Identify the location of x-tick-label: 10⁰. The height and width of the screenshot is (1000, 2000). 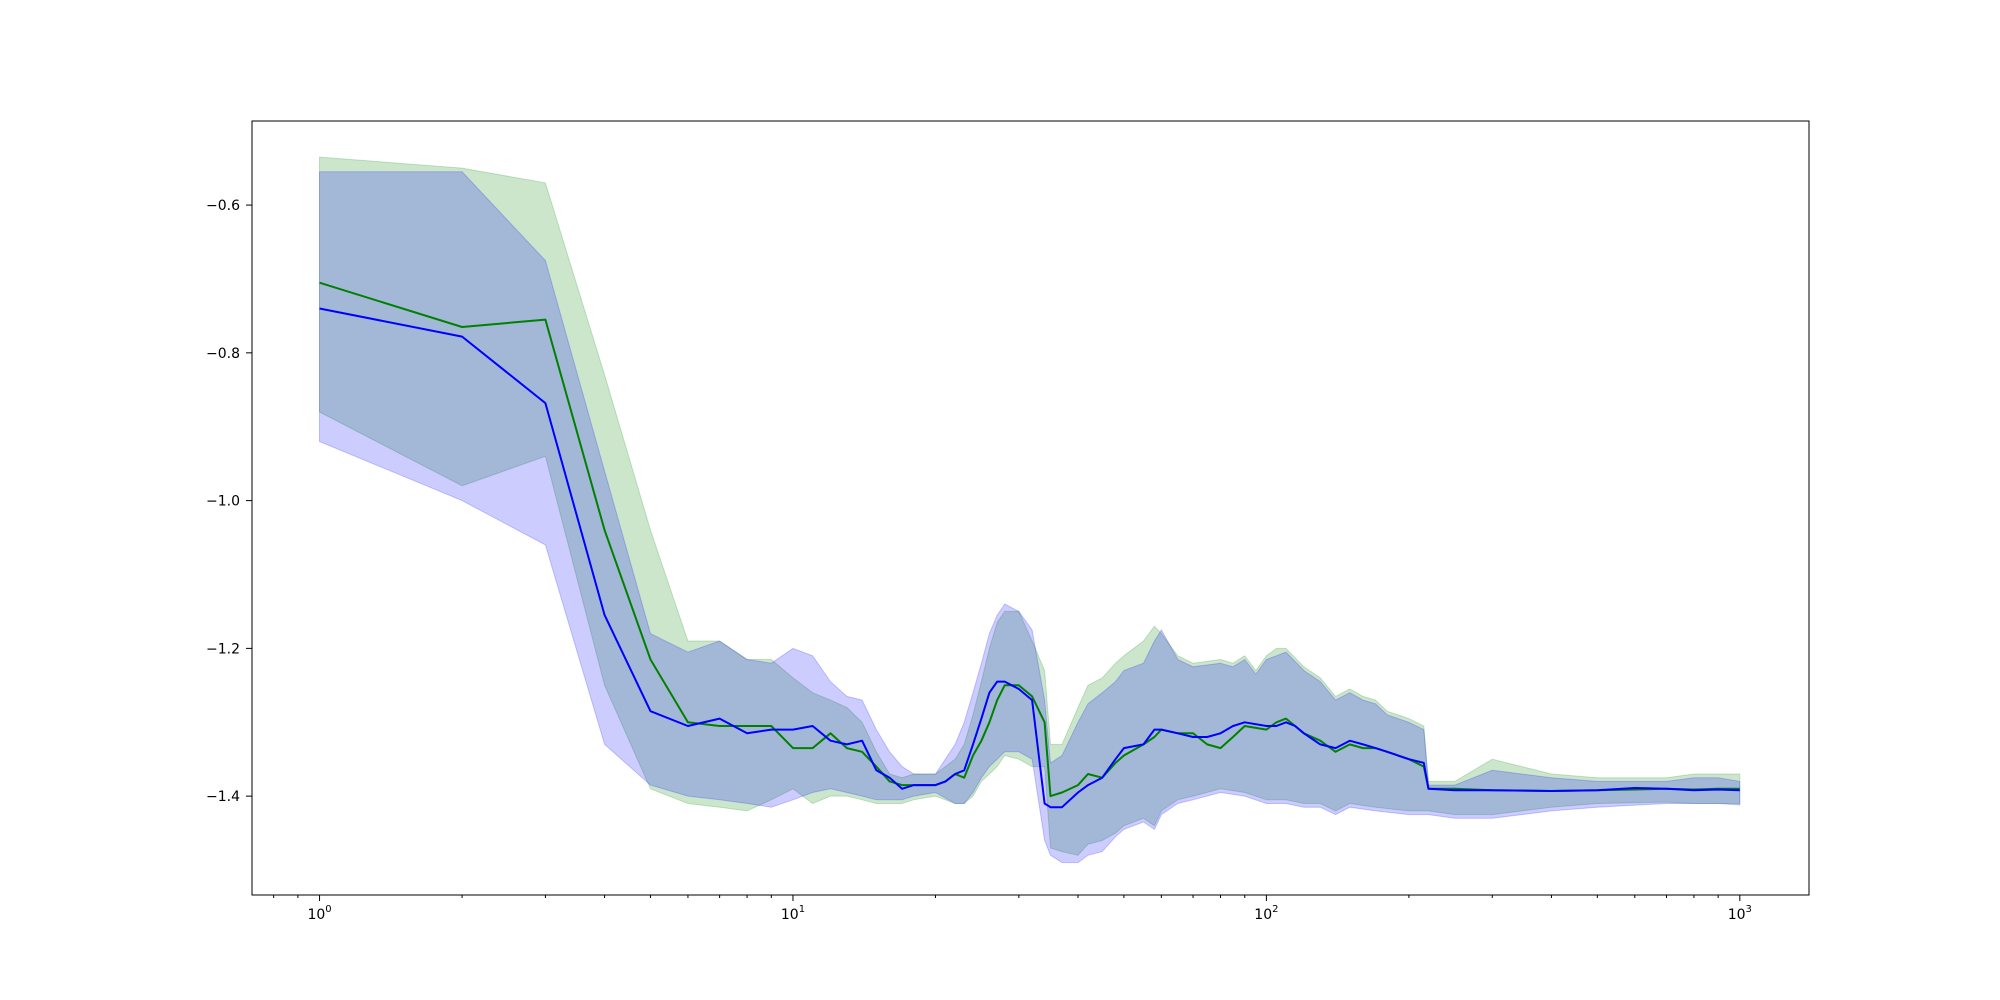
(319, 913).